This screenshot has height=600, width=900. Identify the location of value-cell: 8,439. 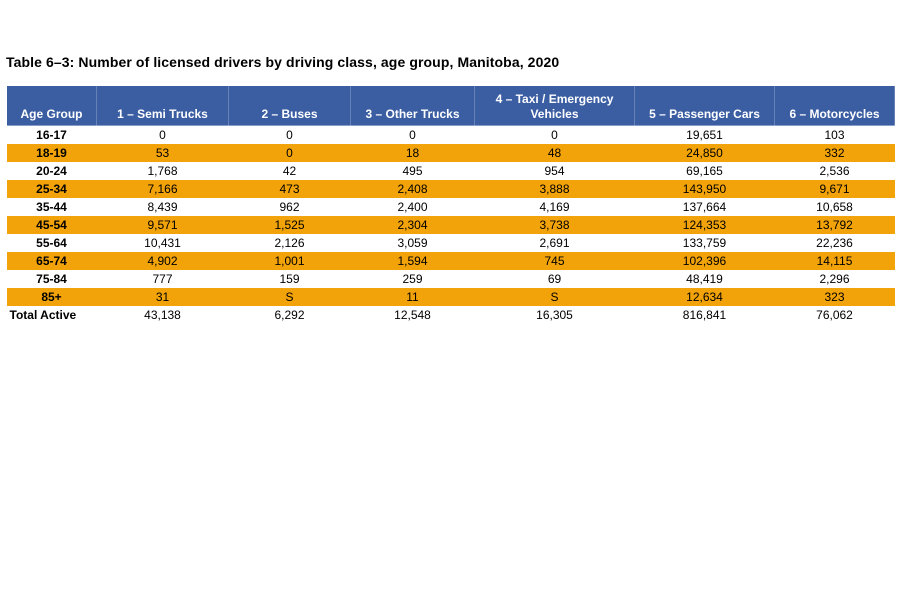
(162, 207).